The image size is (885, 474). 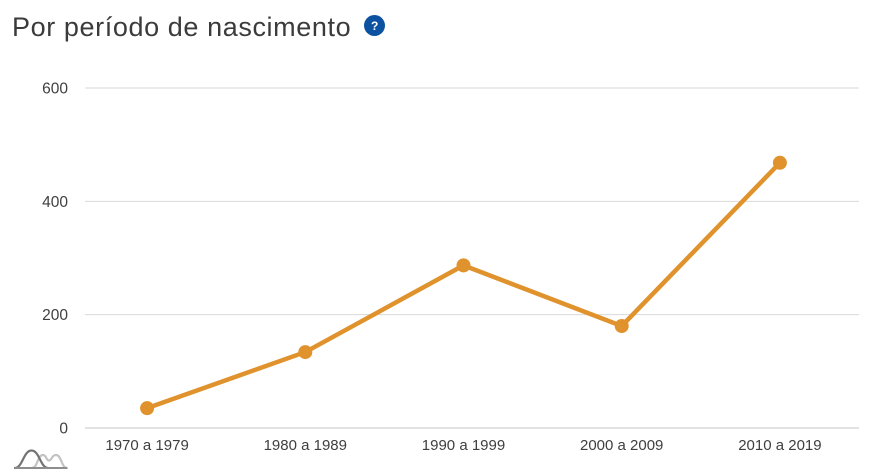 I want to click on y-tick-label: 200, so click(x=55, y=315).